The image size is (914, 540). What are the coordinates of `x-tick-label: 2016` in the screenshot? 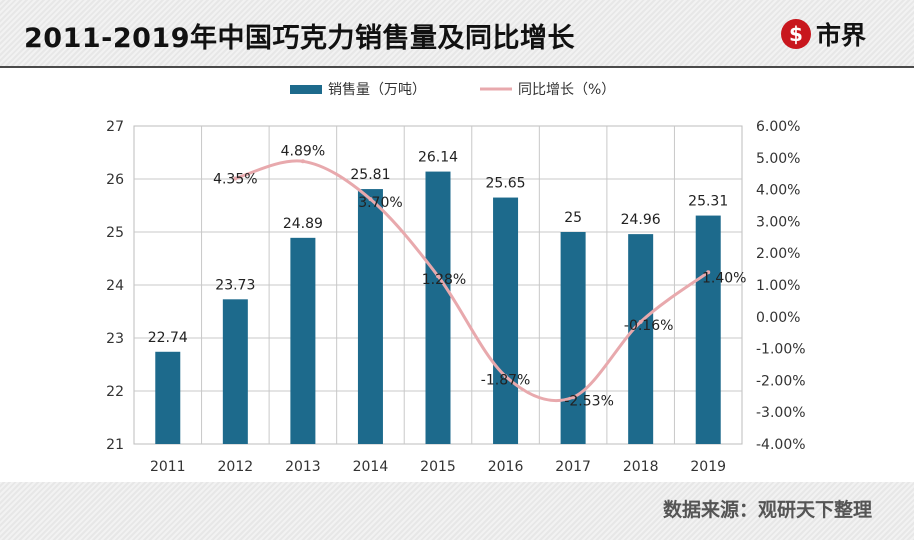 It's located at (506, 467).